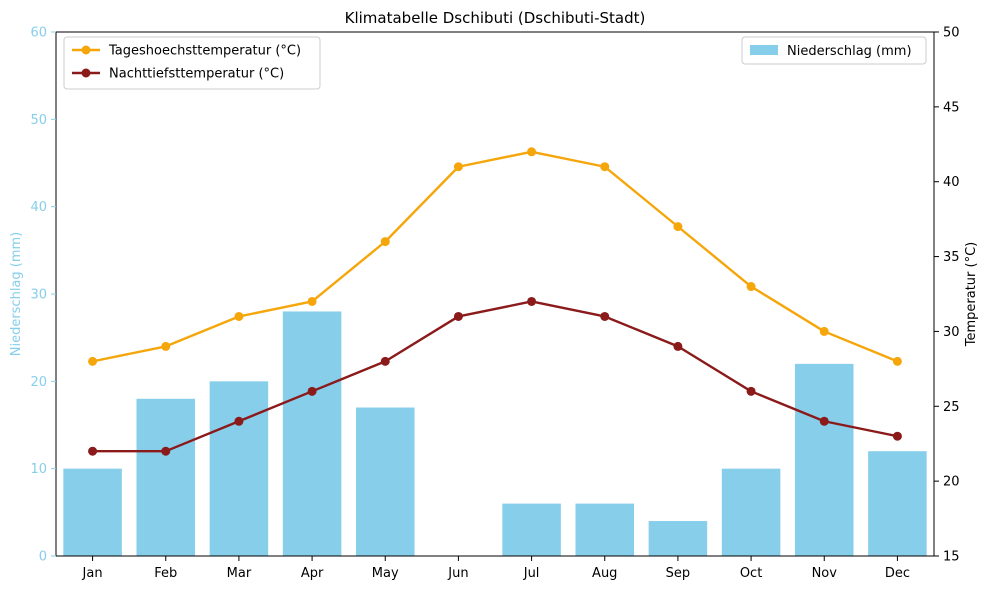  I want to click on point-0-mar, so click(239, 316).